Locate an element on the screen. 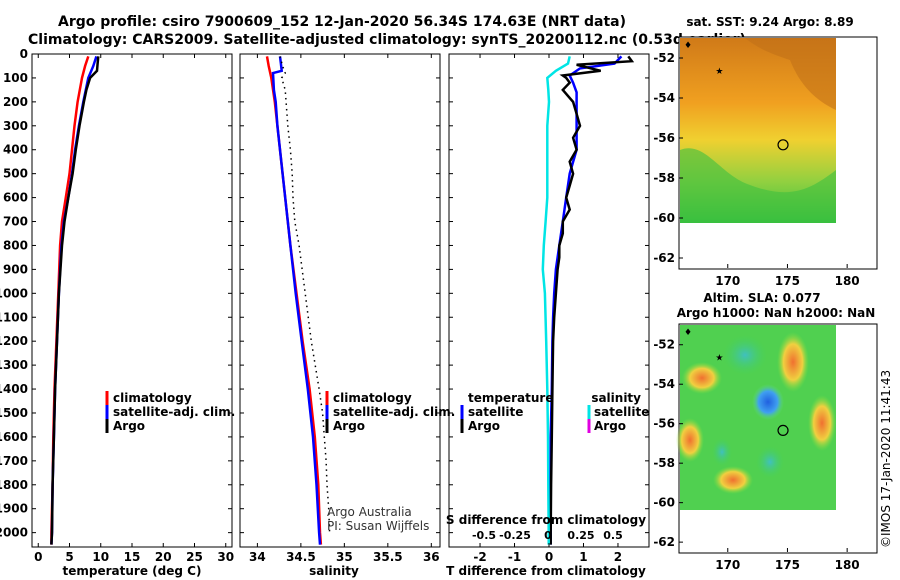 The width and height of the screenshot is (900, 580). difference-xlabel: T difference from climatology is located at coordinates (546, 571).